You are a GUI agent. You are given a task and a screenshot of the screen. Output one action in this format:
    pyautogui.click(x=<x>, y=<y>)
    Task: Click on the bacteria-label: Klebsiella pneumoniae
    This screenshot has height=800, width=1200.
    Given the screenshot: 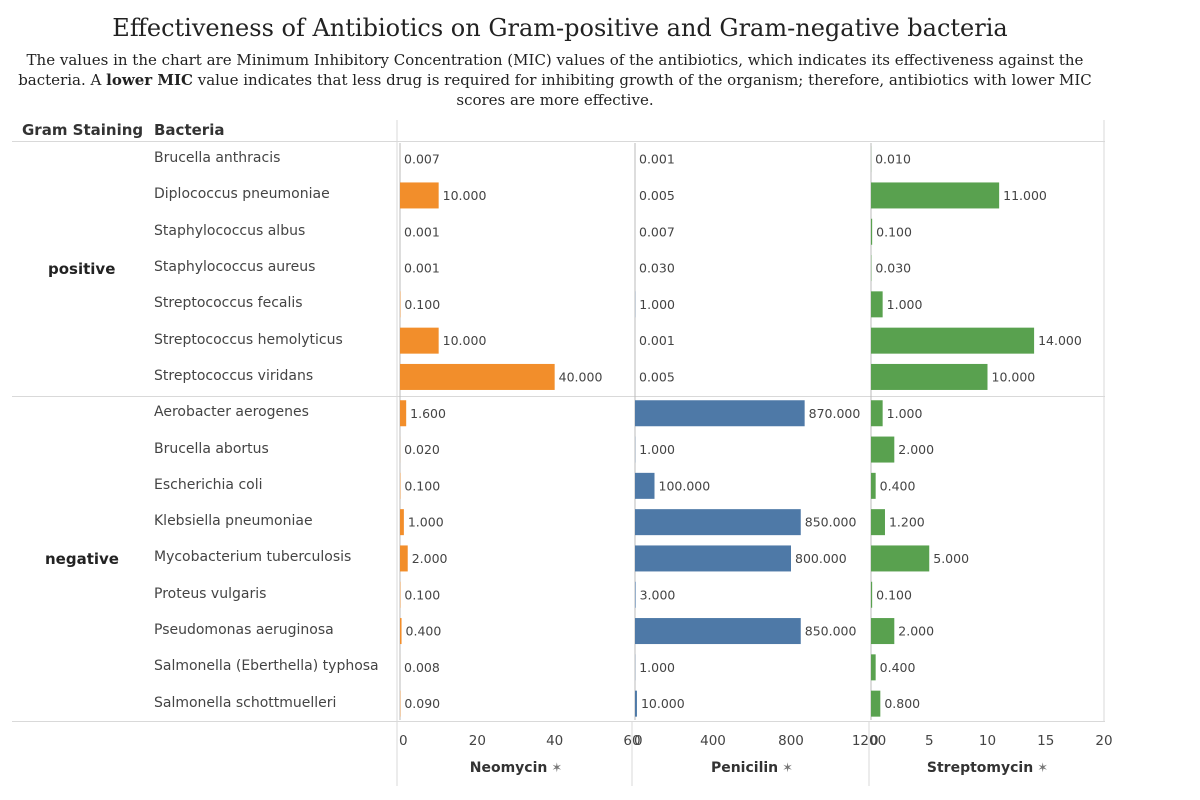 What is the action you would take?
    pyautogui.click(x=233, y=521)
    